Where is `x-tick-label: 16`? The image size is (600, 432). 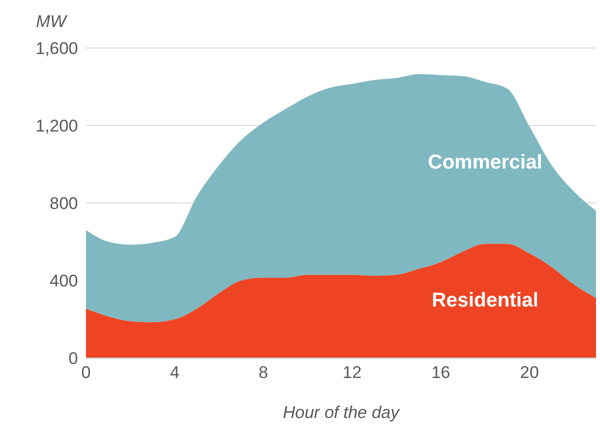 x-tick-label: 16 is located at coordinates (440, 372).